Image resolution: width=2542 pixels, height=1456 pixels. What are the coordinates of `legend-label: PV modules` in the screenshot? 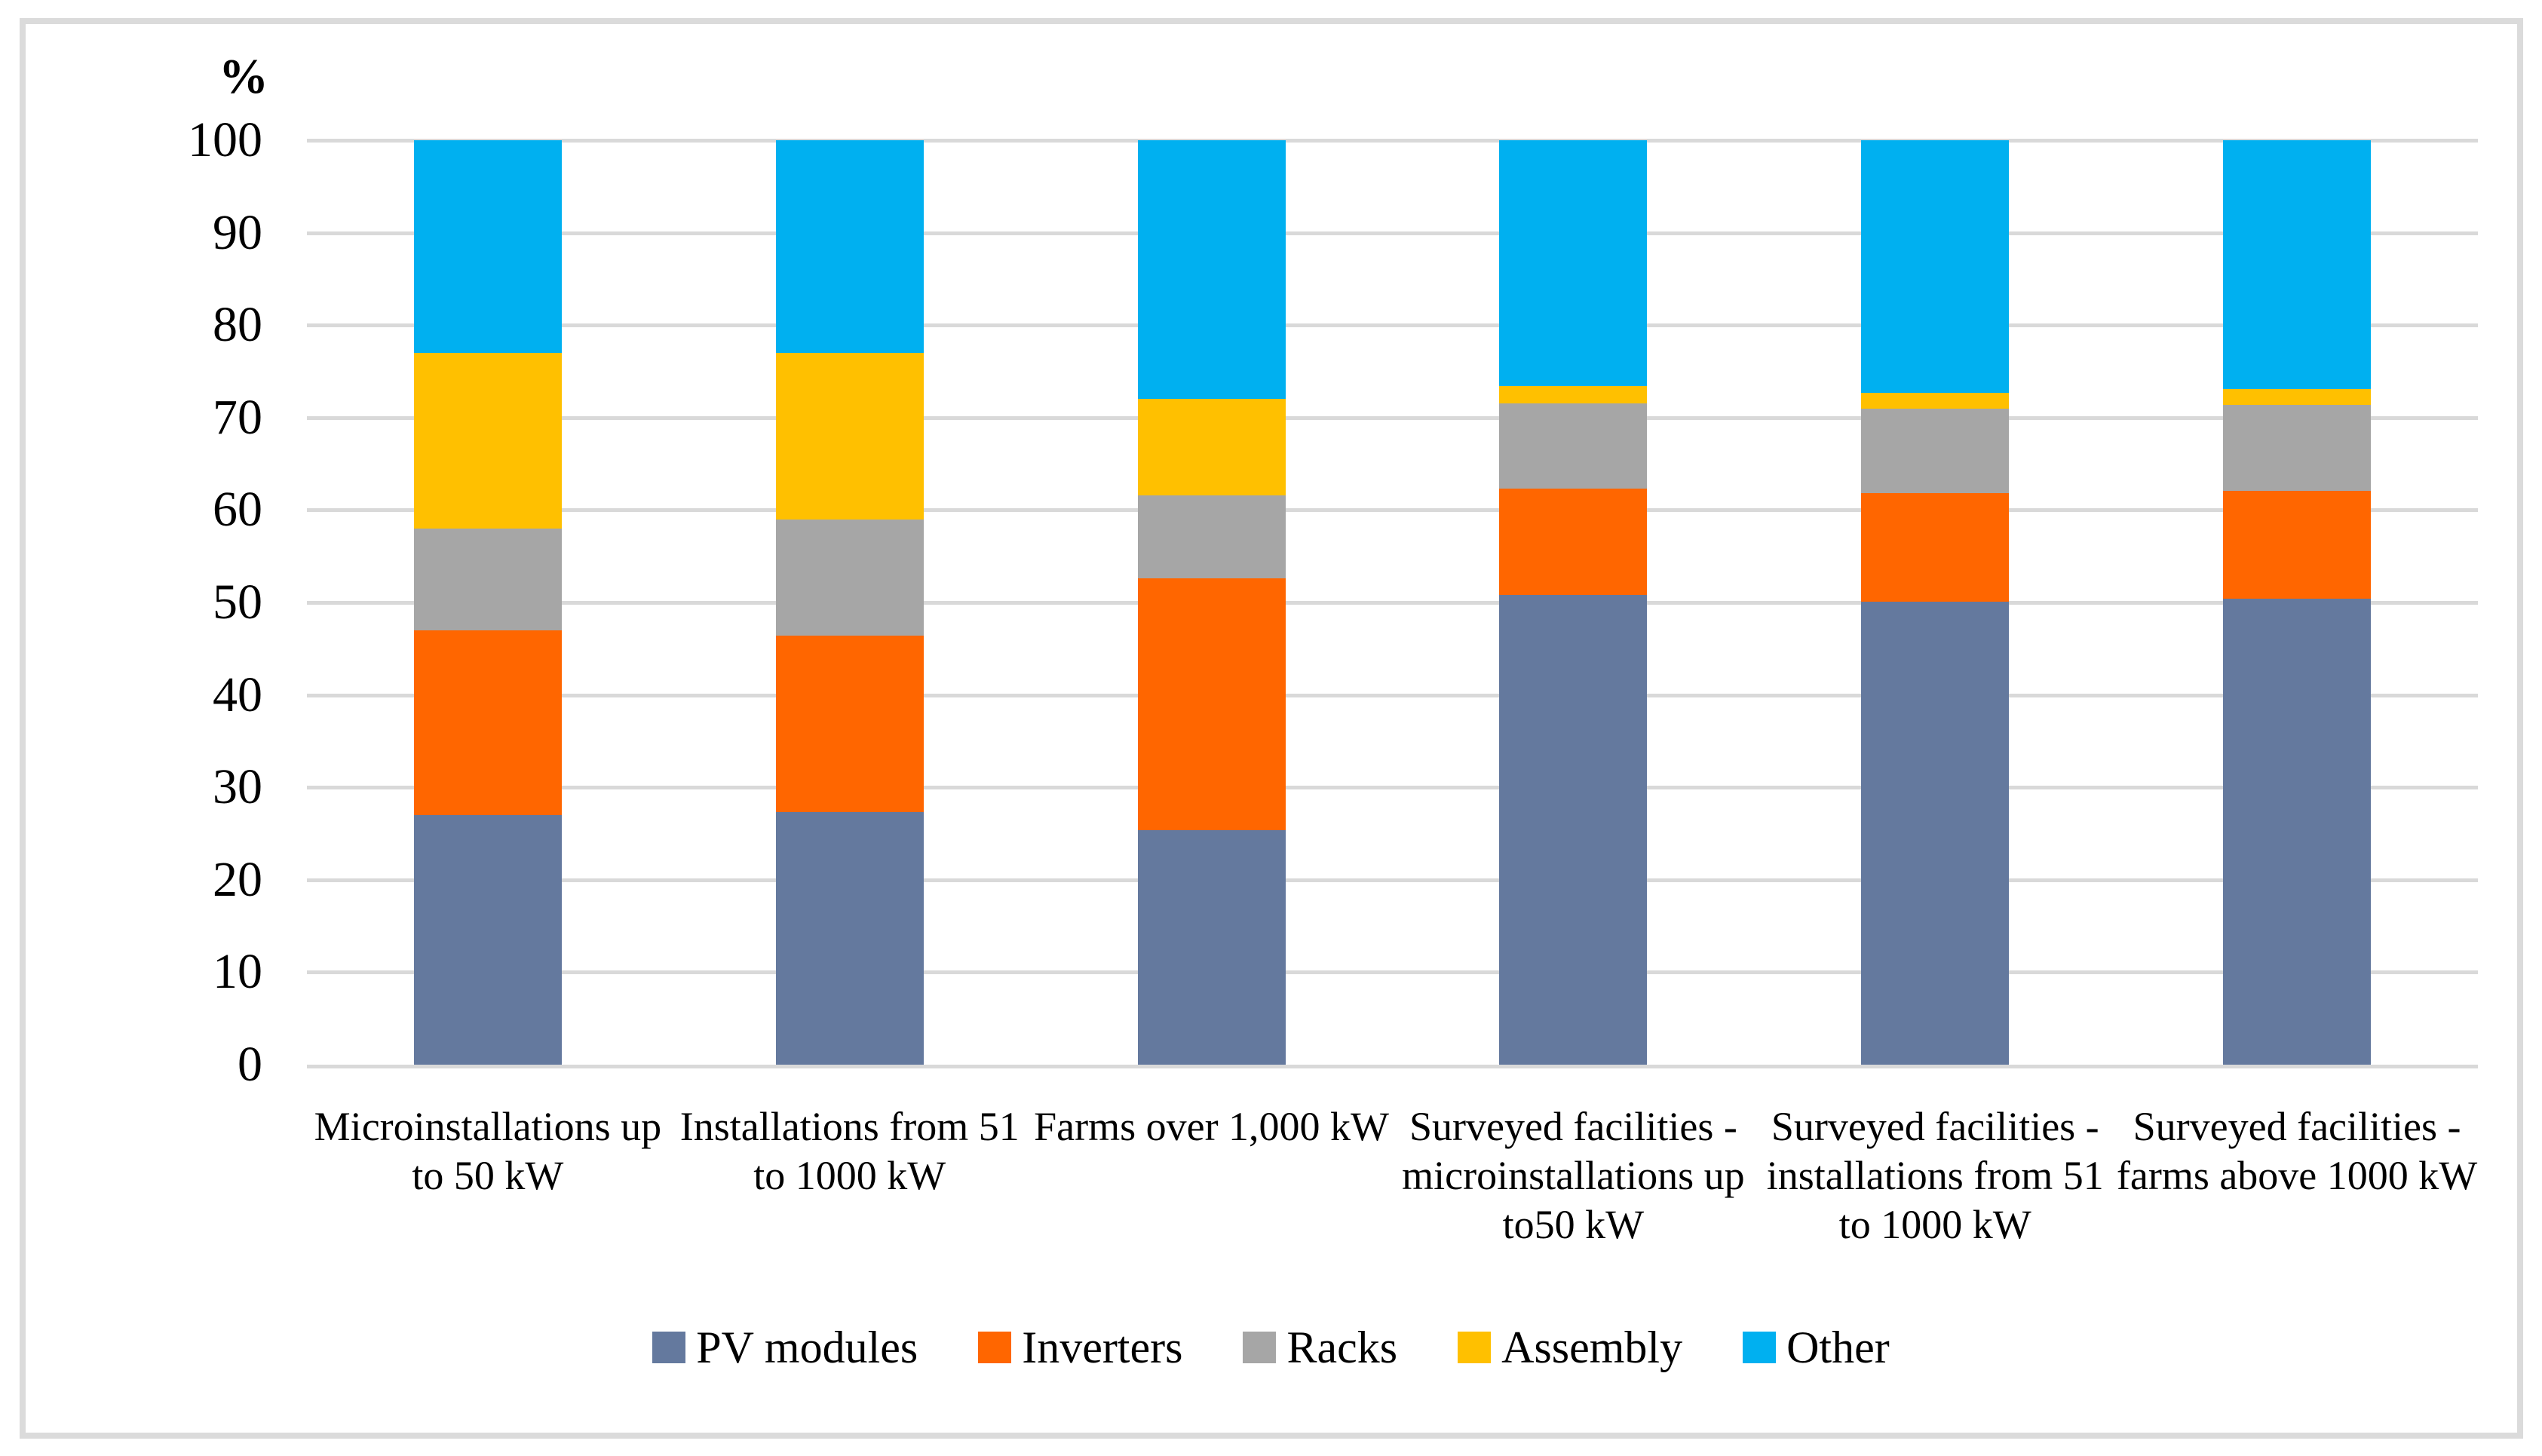 It's located at (807, 1347).